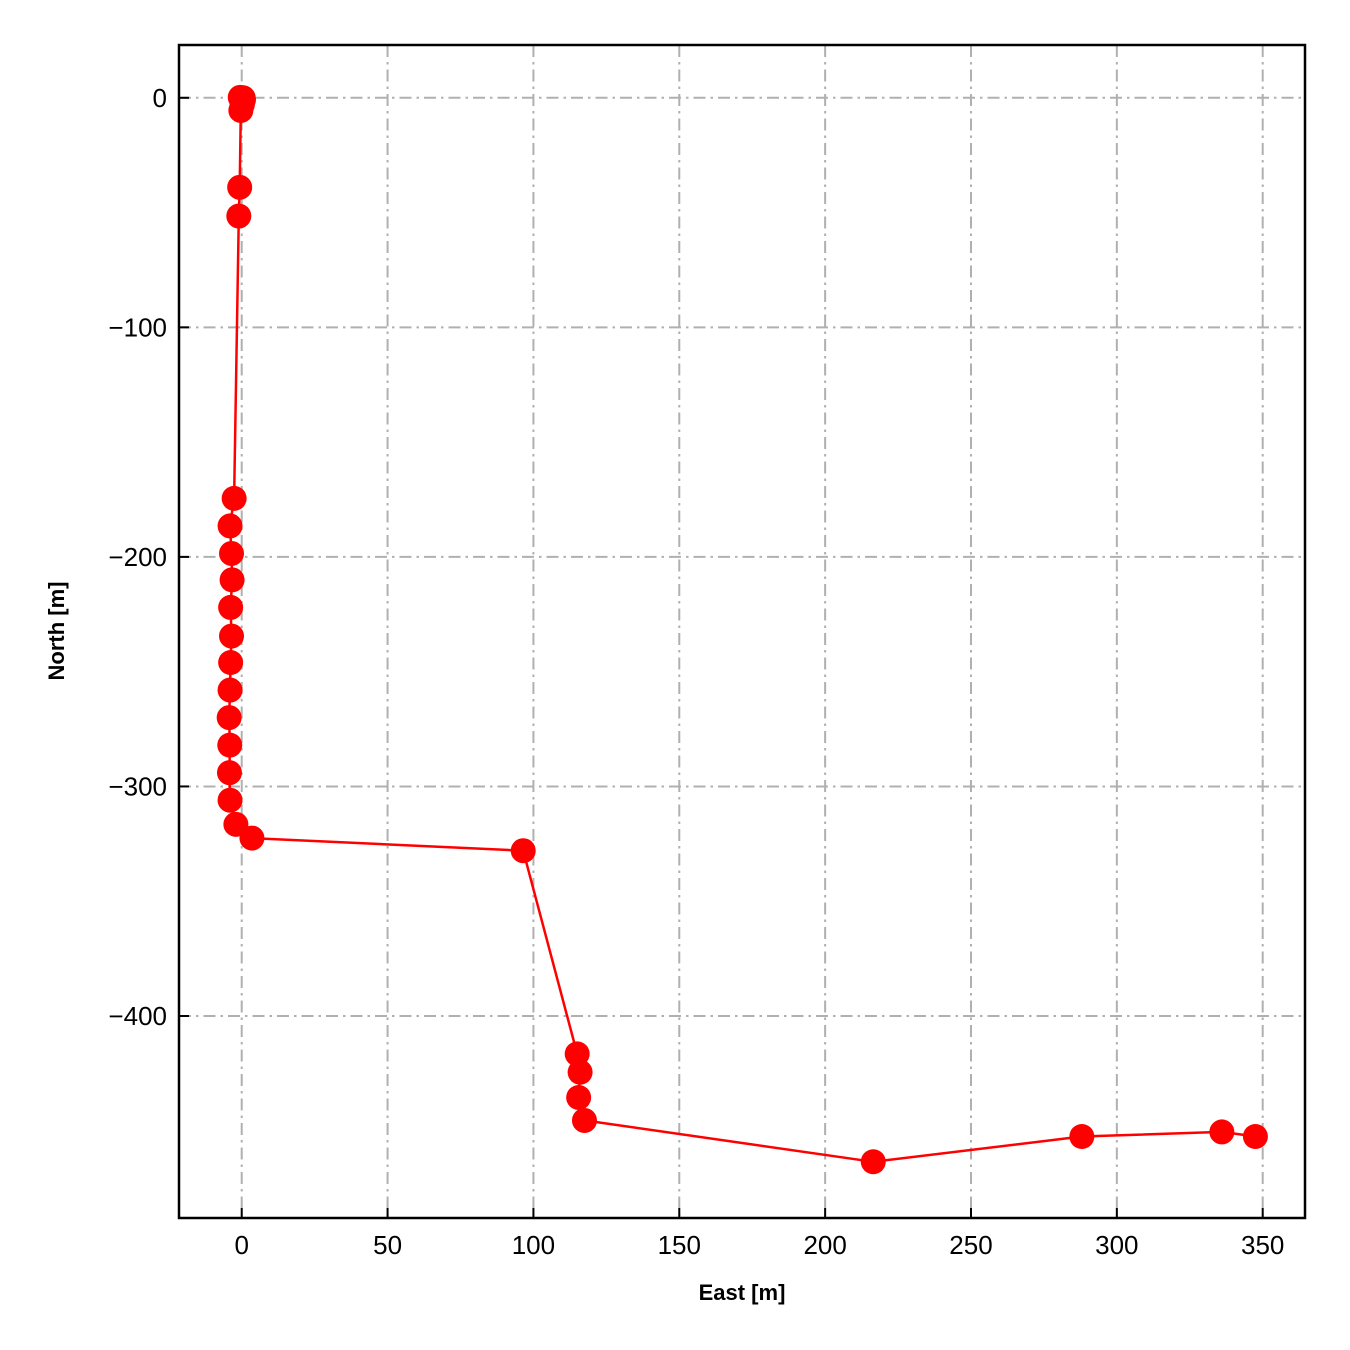  What do you see at coordinates (137, 557) in the screenshot?
I see `y-tick-label: −200` at bounding box center [137, 557].